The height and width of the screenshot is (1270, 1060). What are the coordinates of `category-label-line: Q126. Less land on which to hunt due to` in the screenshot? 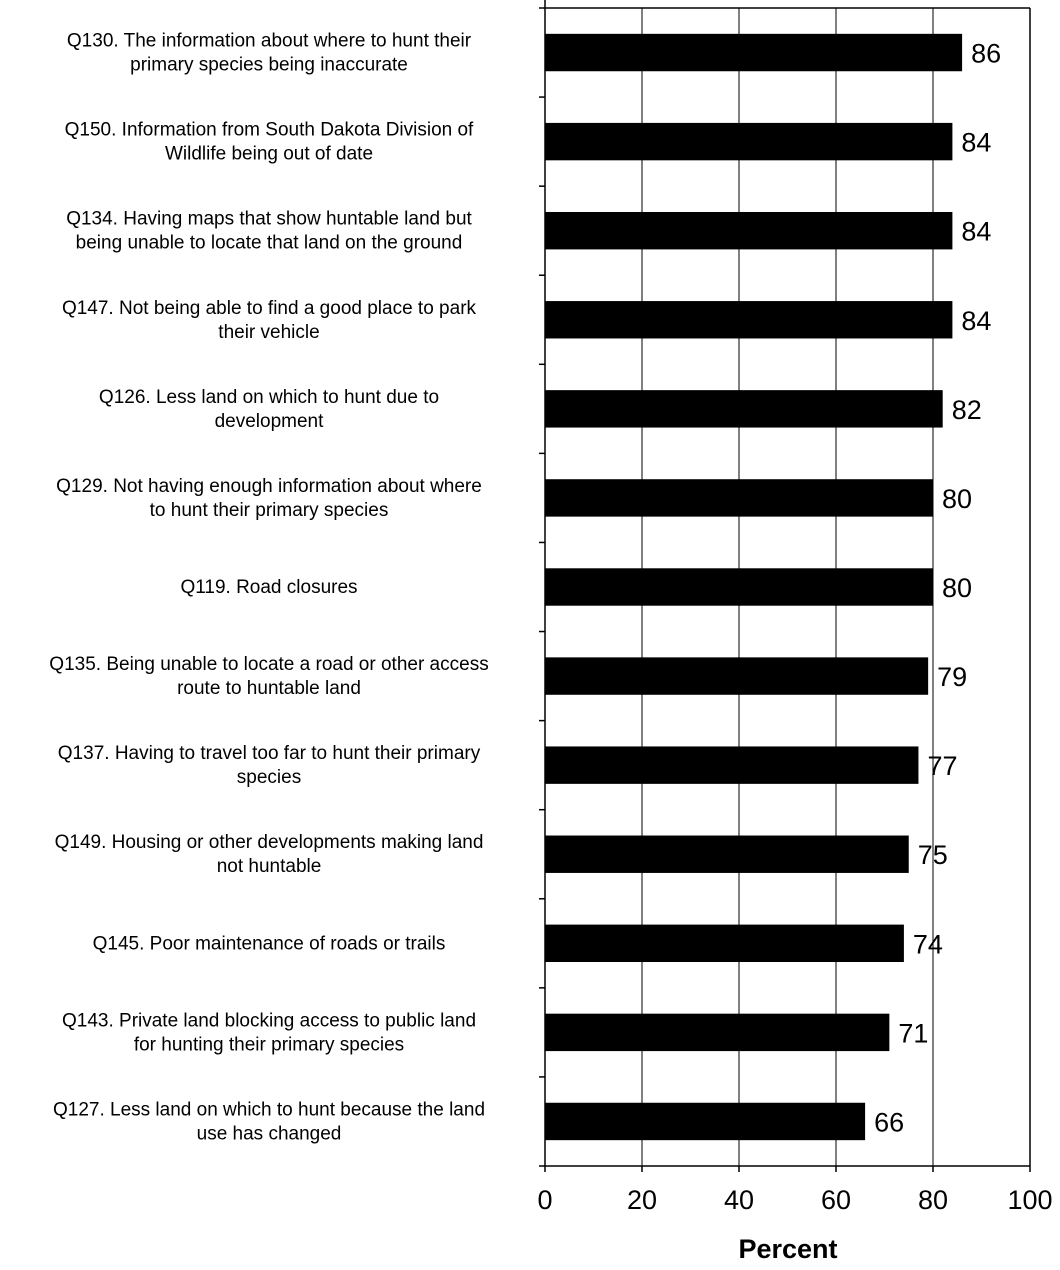 It's located at (269, 397).